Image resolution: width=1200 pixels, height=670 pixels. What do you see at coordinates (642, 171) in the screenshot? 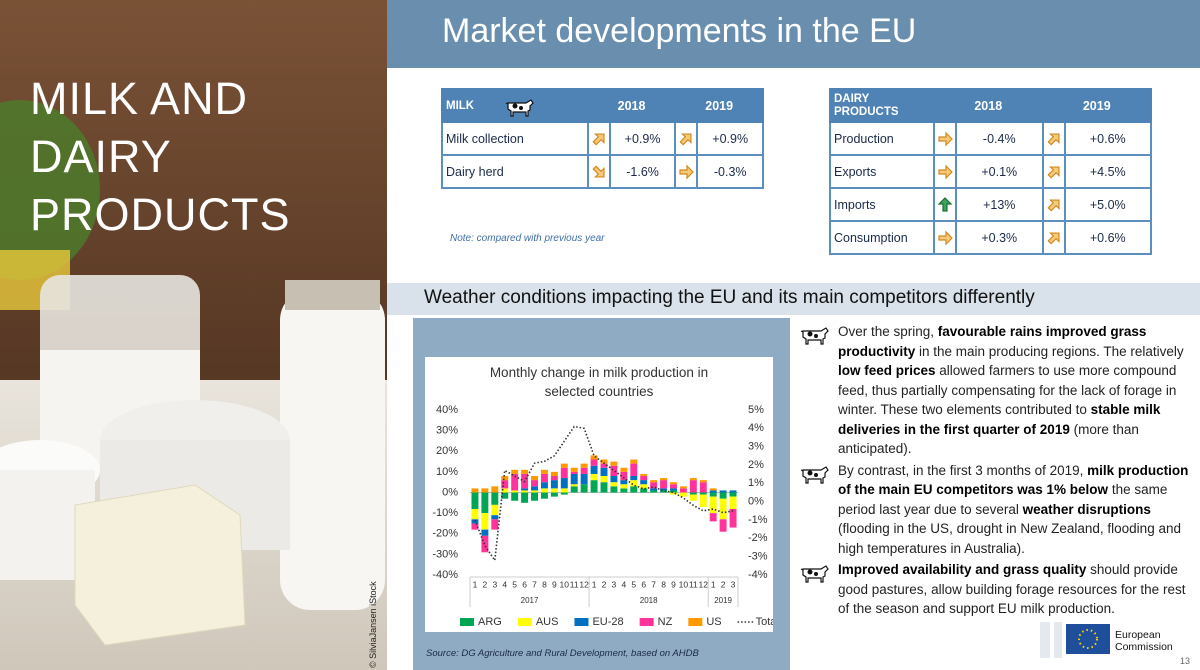
I see `cell-value: -1.6%` at bounding box center [642, 171].